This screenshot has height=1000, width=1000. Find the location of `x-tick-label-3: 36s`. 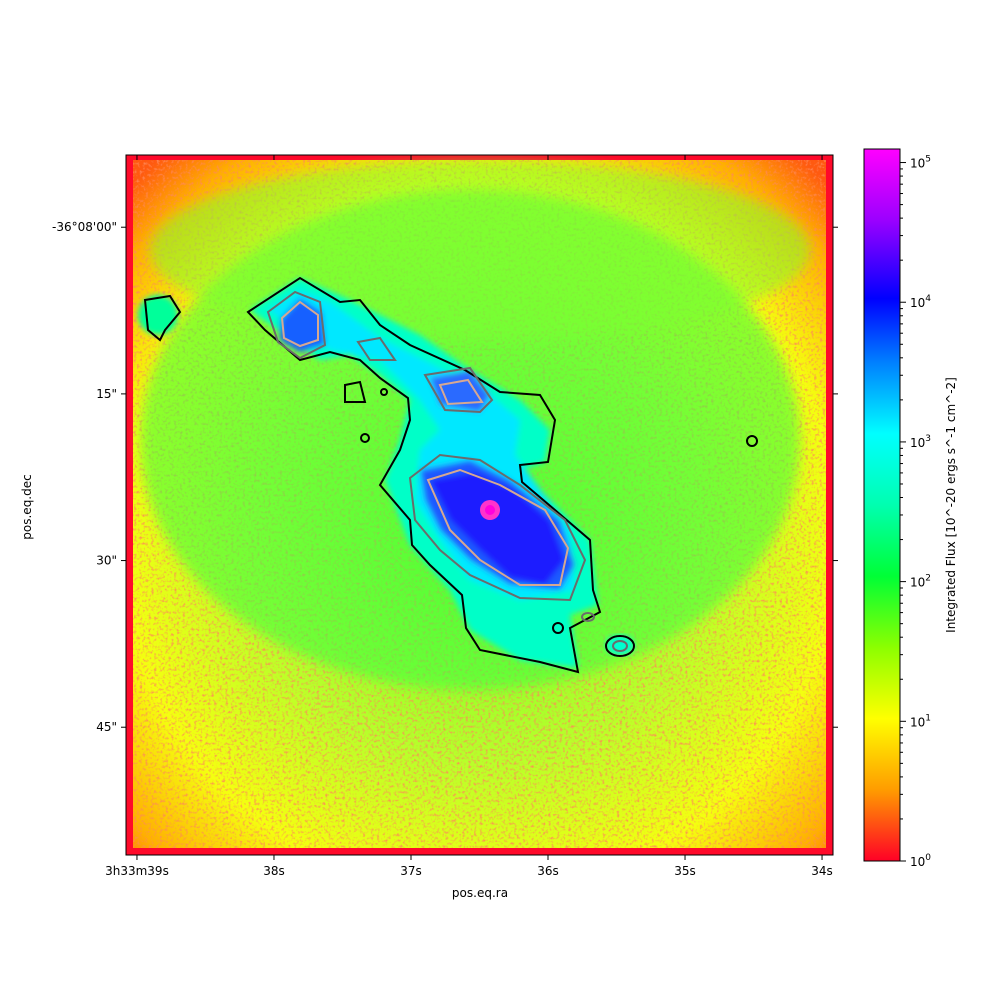

x-tick-label-3: 36s is located at coordinates (548, 871).